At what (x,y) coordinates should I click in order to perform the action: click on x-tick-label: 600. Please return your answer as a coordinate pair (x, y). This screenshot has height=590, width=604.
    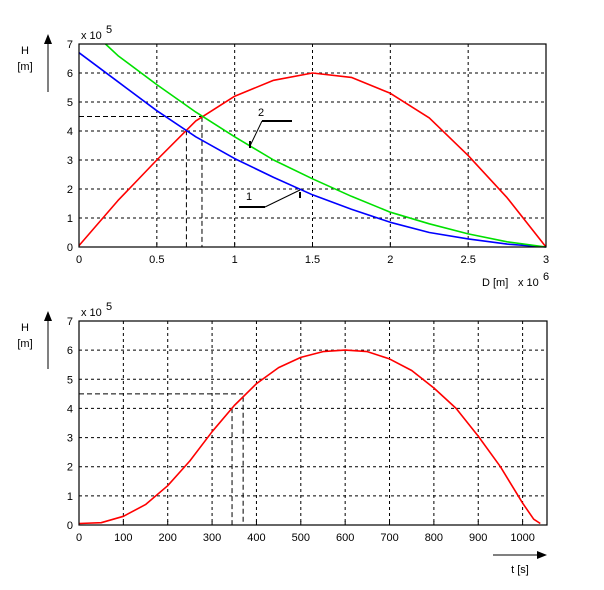
    Looking at the image, I should click on (345, 538).